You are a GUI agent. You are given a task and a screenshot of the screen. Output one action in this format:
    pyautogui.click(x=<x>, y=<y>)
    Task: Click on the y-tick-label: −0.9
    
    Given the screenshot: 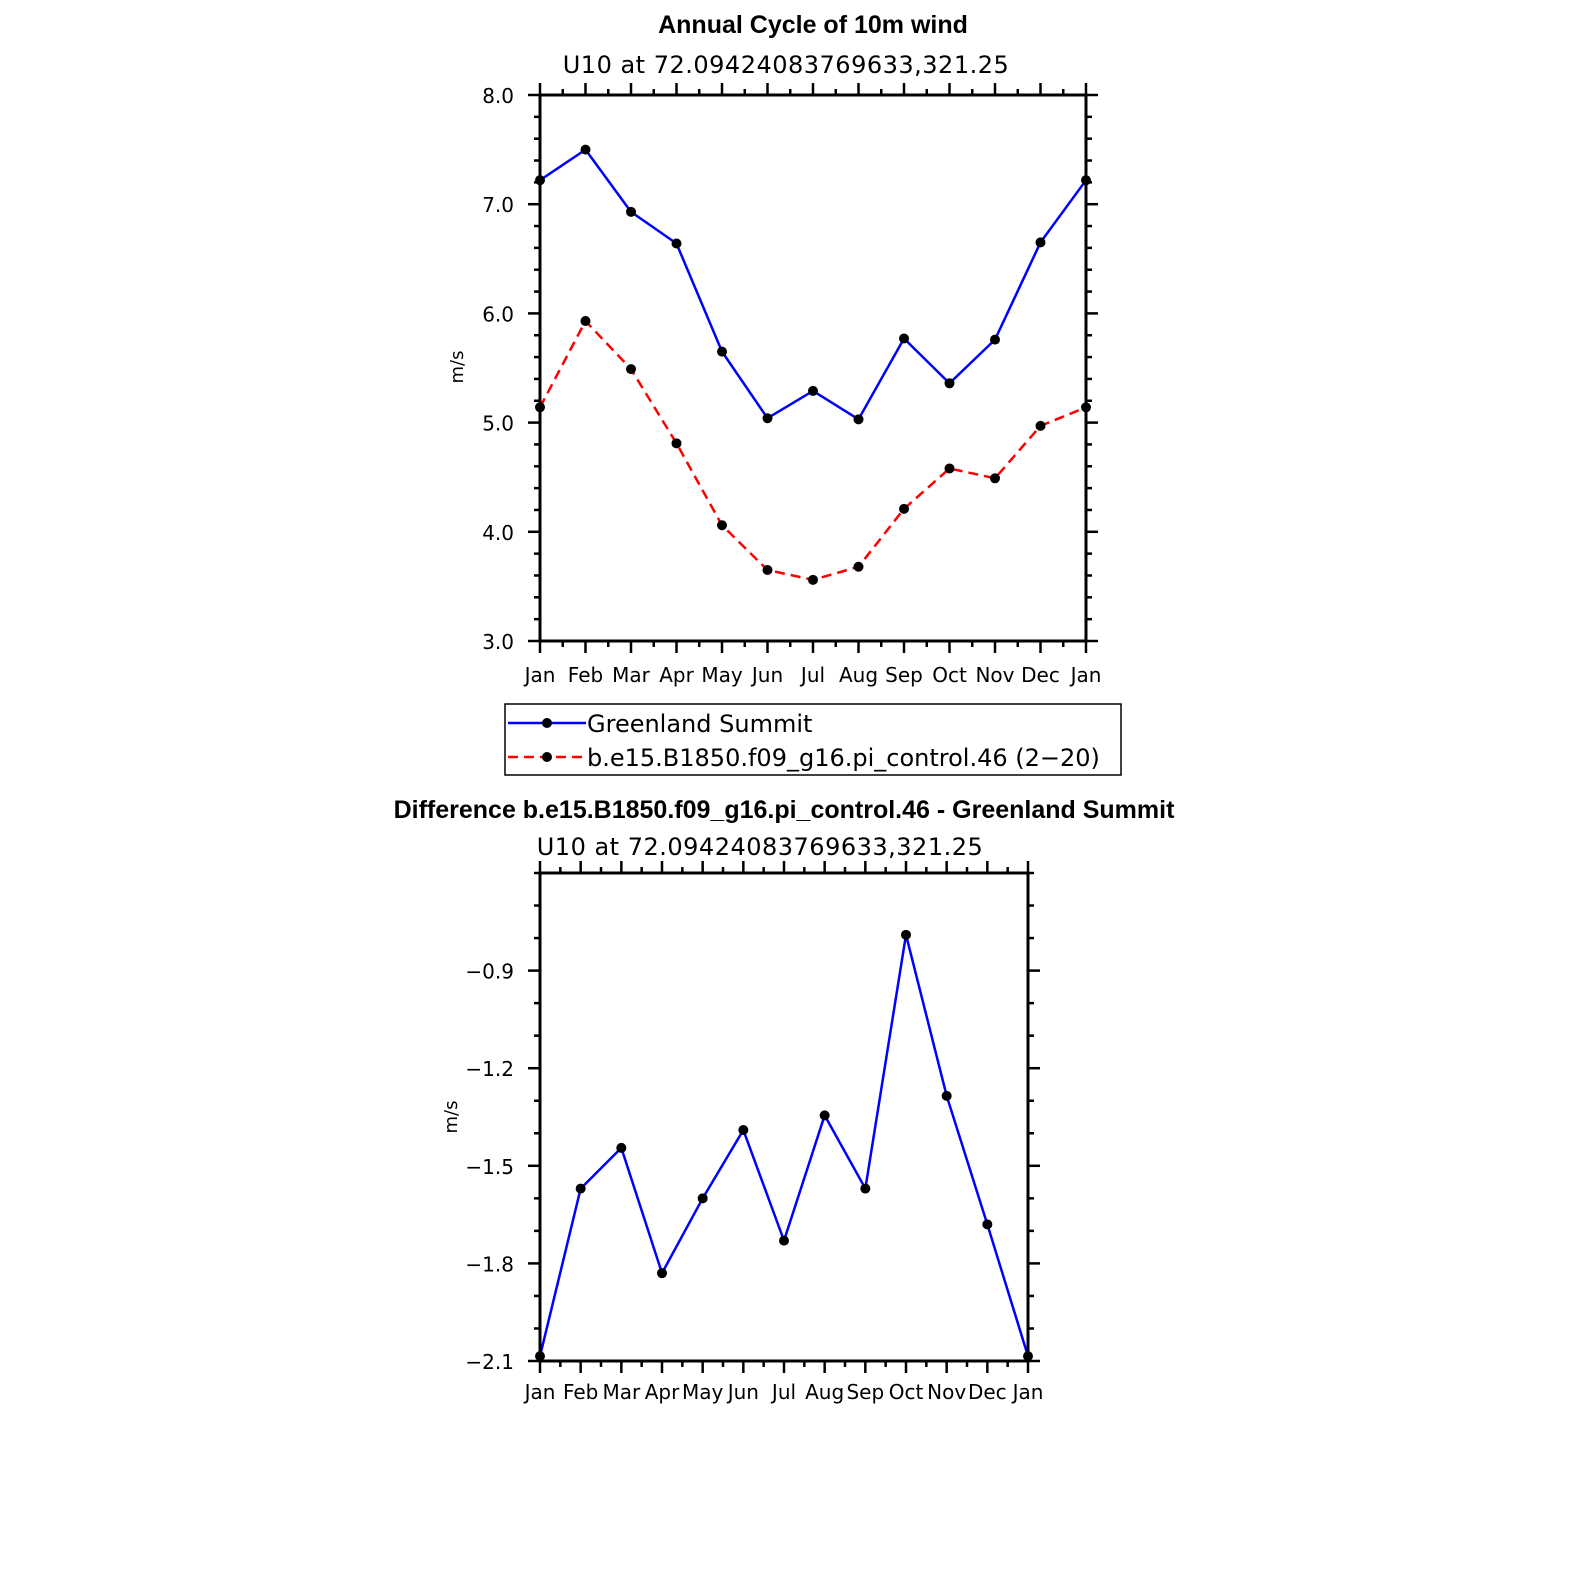 What is the action you would take?
    pyautogui.click(x=489, y=972)
    